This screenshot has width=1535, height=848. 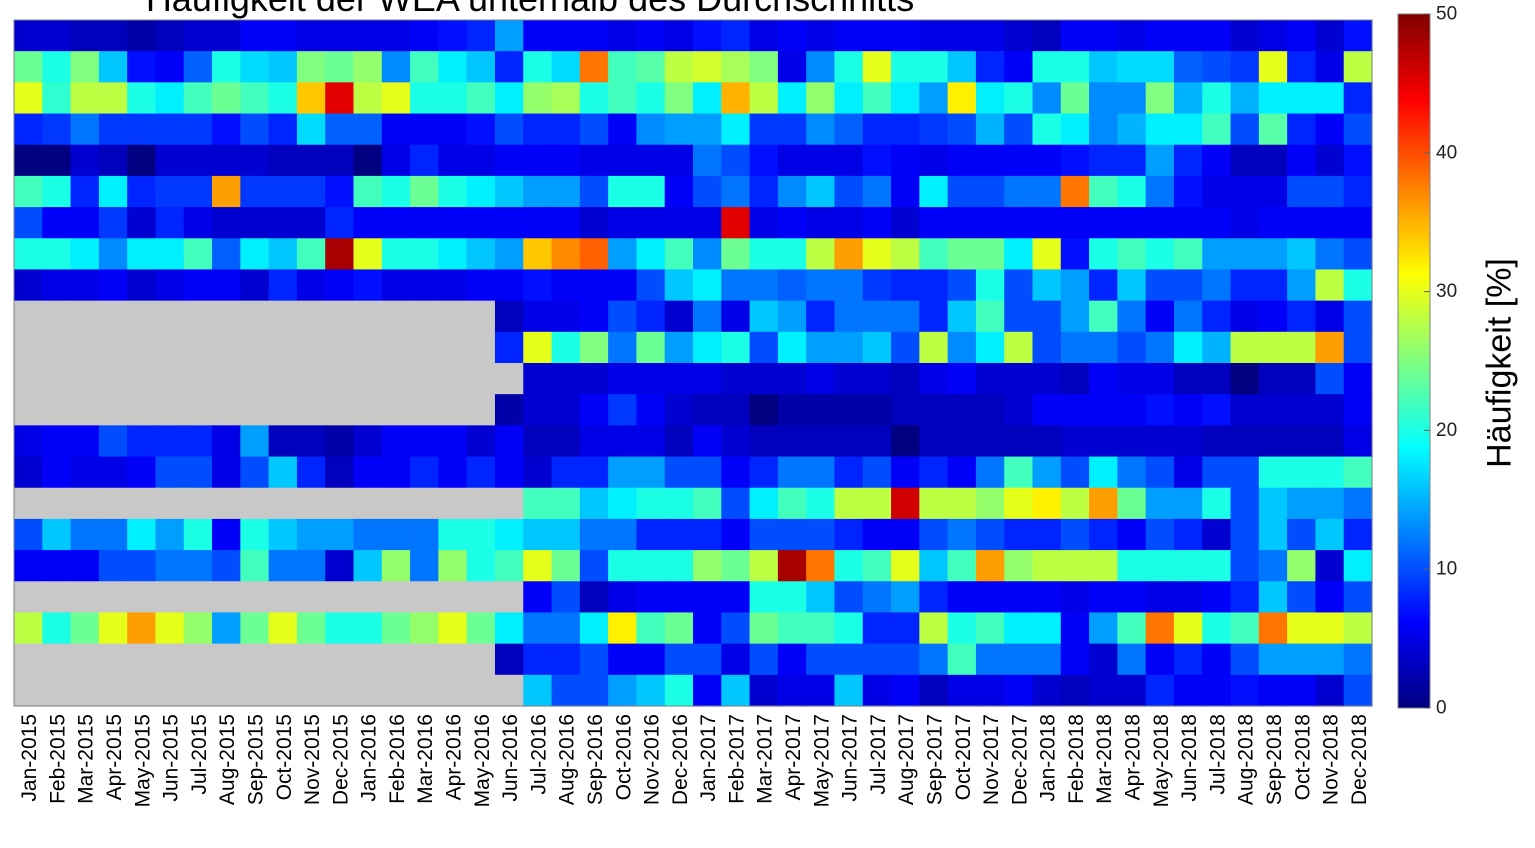 What do you see at coordinates (963, 757) in the screenshot?
I see `x-tick-label: Oct-2017` at bounding box center [963, 757].